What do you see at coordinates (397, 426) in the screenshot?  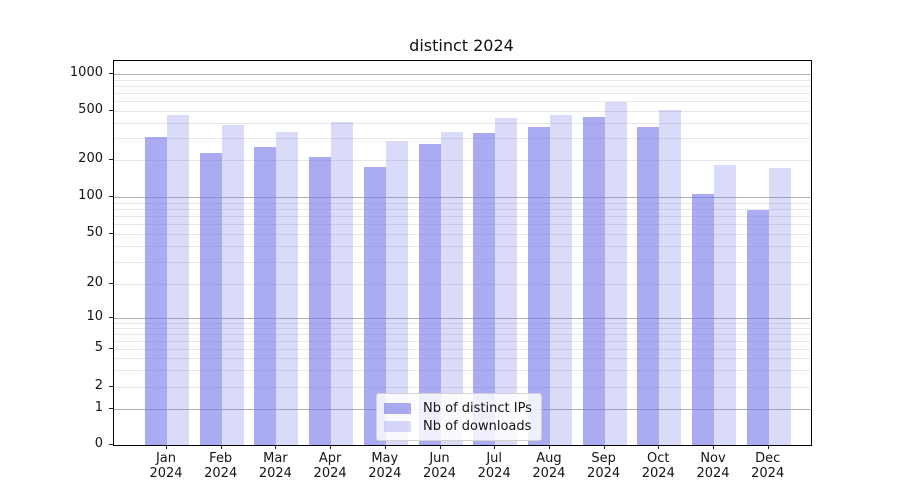 I see `legend-swatch-downloads` at bounding box center [397, 426].